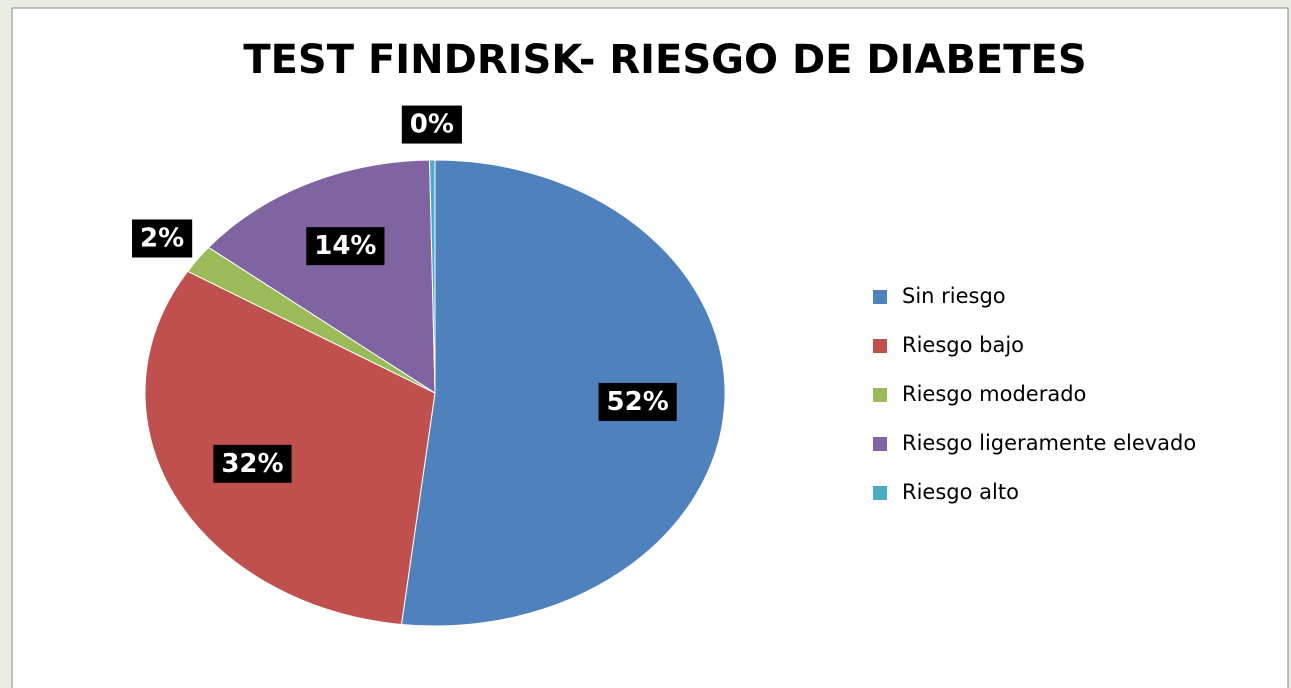 This screenshot has width=1291, height=688. I want to click on data-label: 14%, so click(345, 246).